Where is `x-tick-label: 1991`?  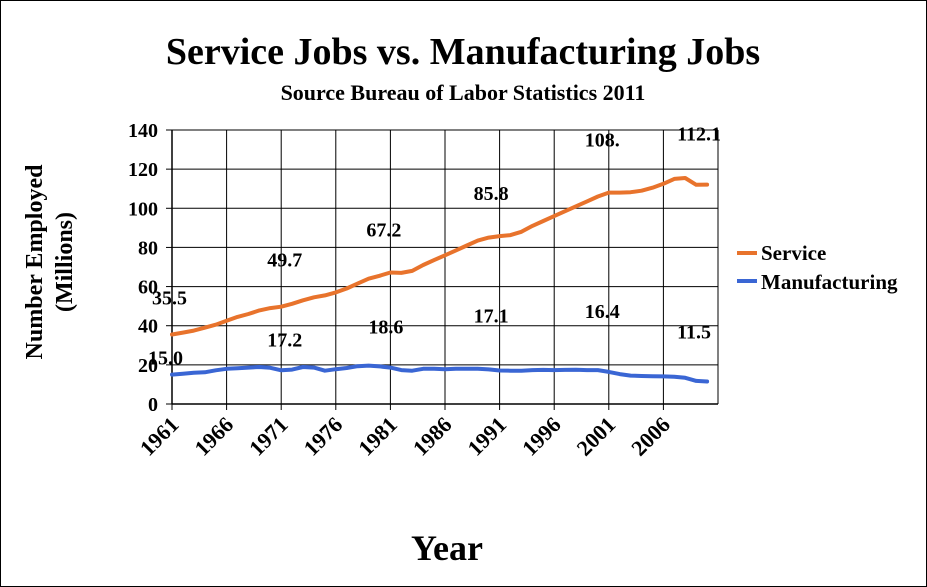 x-tick-label: 1991 is located at coordinates (486, 436).